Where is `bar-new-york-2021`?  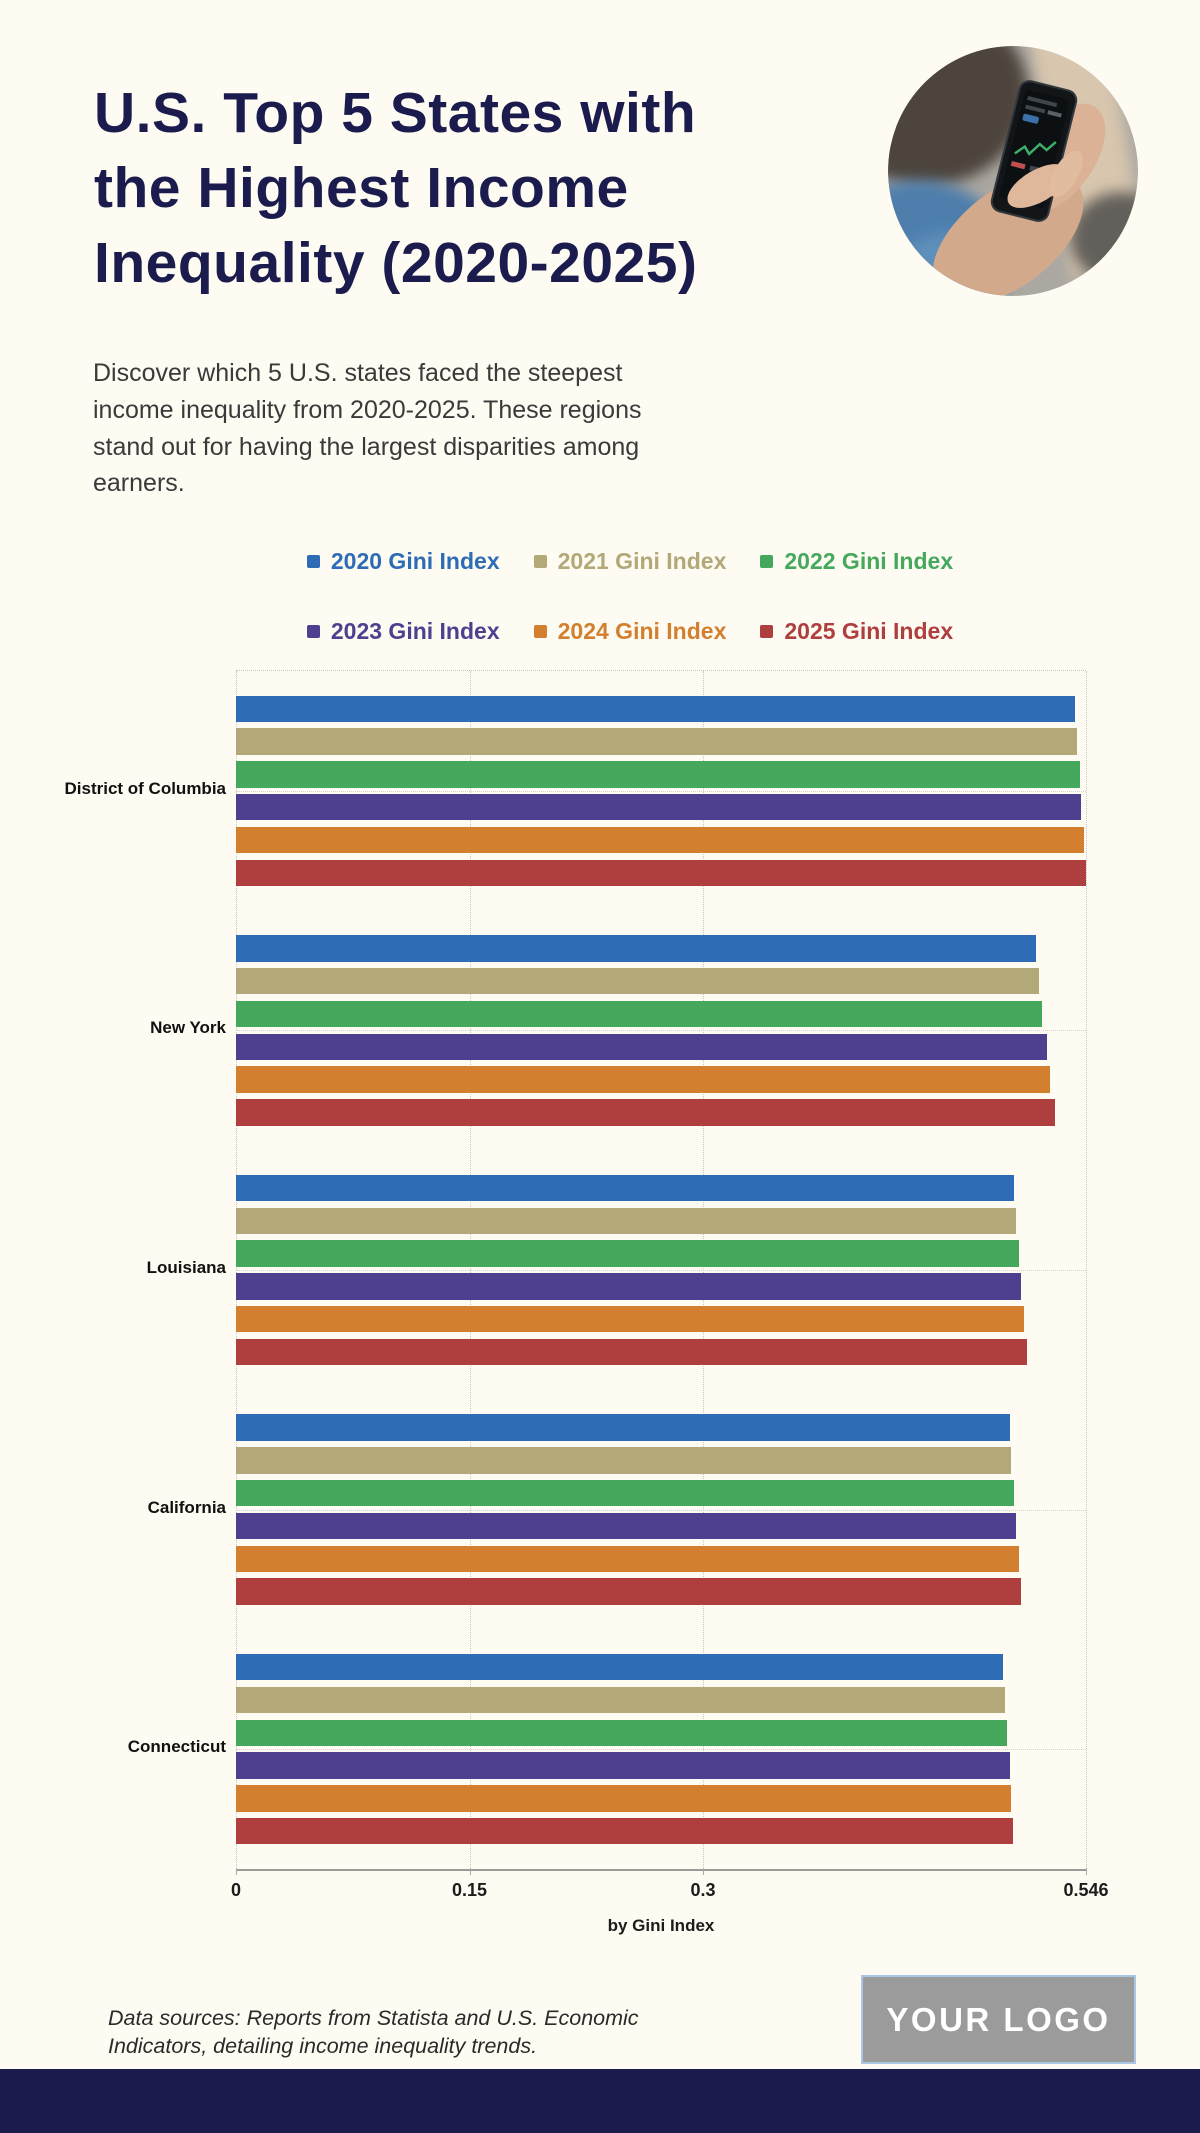 bar-new-york-2021 is located at coordinates (638, 981).